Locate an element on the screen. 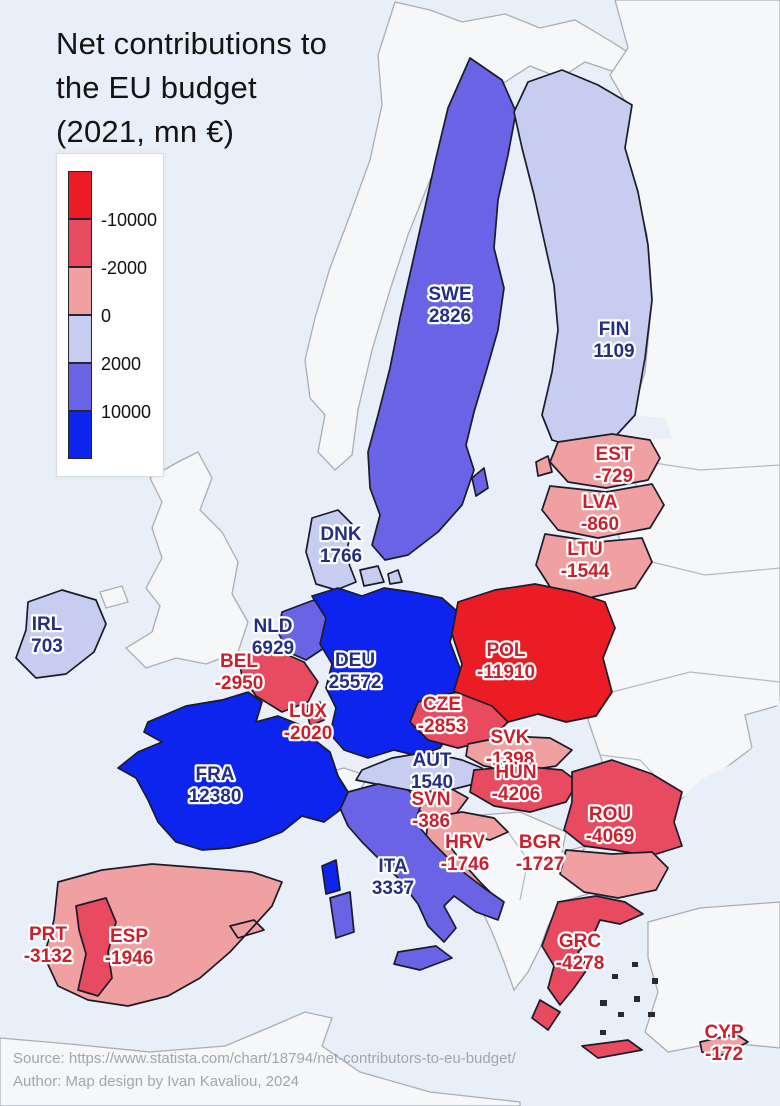 This screenshot has height=1106, width=780. country-label-GRC: GRC-4278 is located at coordinates (579, 953).